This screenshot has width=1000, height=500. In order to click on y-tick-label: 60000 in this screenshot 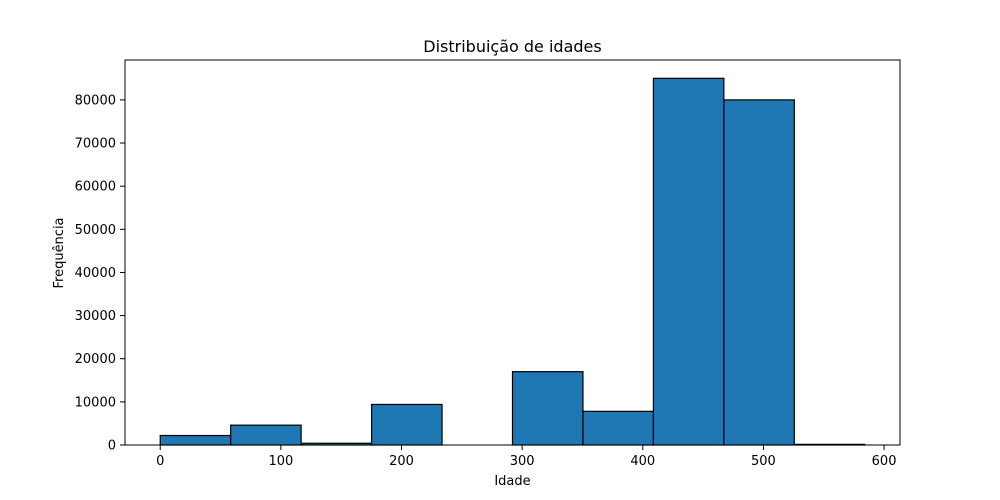, I will do `click(95, 187)`.